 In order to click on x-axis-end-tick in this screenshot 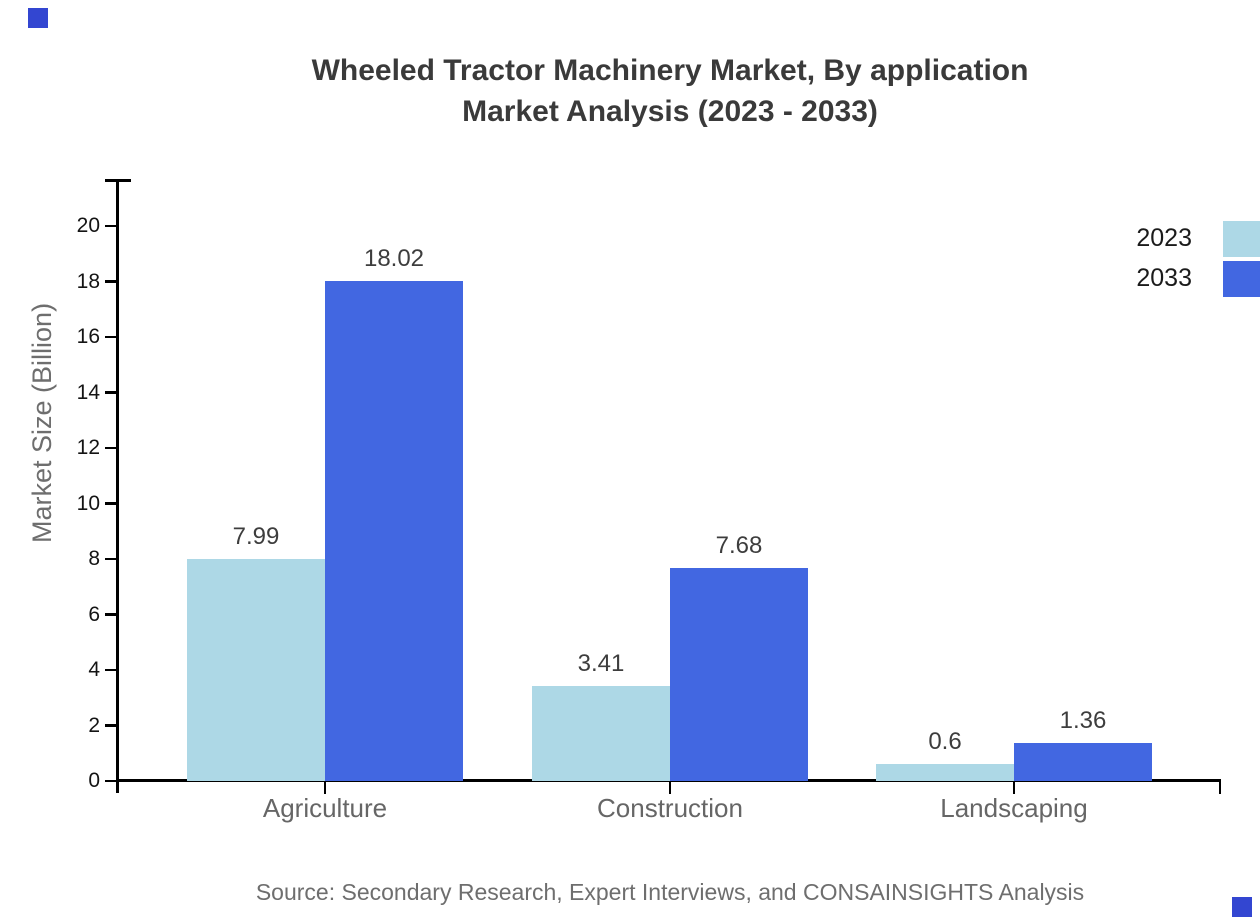, I will do `click(1219, 787)`.